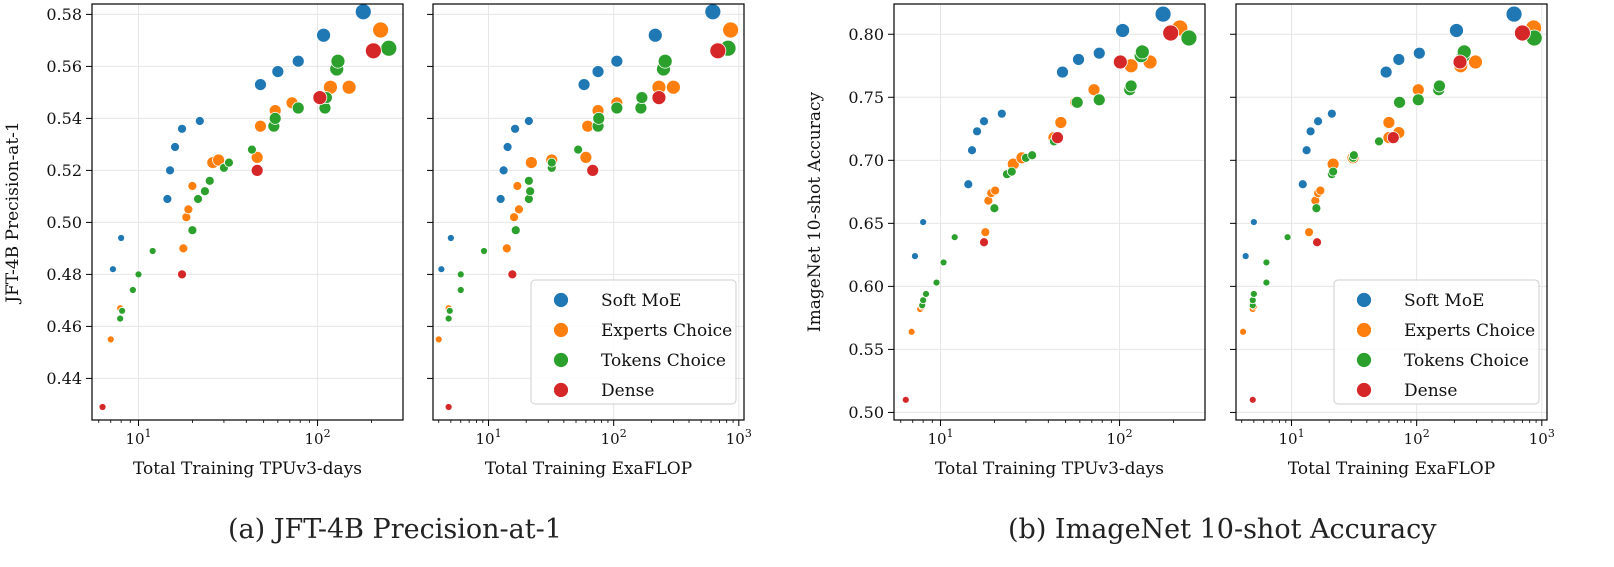  What do you see at coordinates (866, 34) in the screenshot?
I see `y-tick-label: 0.80` at bounding box center [866, 34].